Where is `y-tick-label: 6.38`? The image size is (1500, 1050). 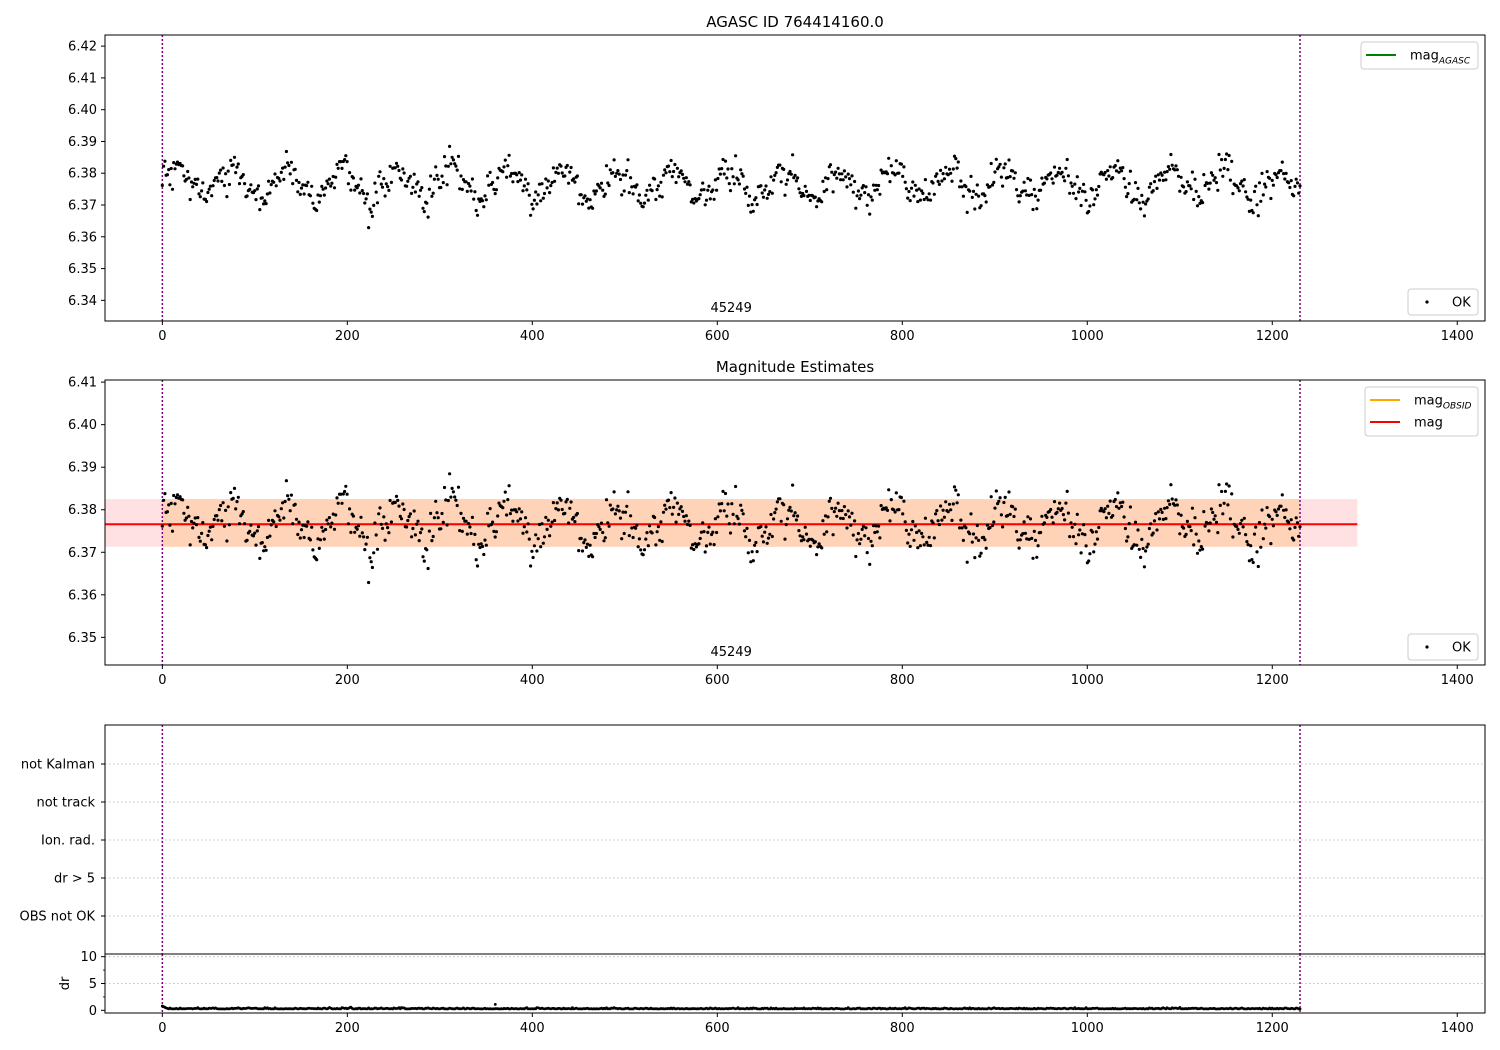
y-tick-label: 6.38 is located at coordinates (82, 510).